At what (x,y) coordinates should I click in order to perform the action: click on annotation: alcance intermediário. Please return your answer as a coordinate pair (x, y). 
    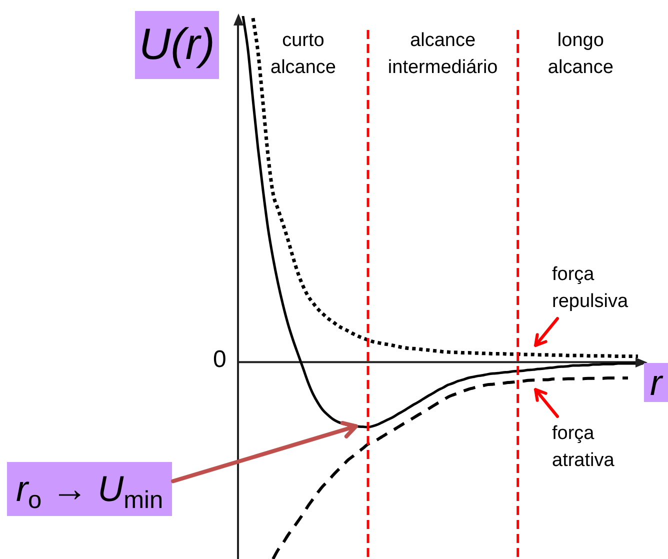
    Looking at the image, I should click on (443, 54).